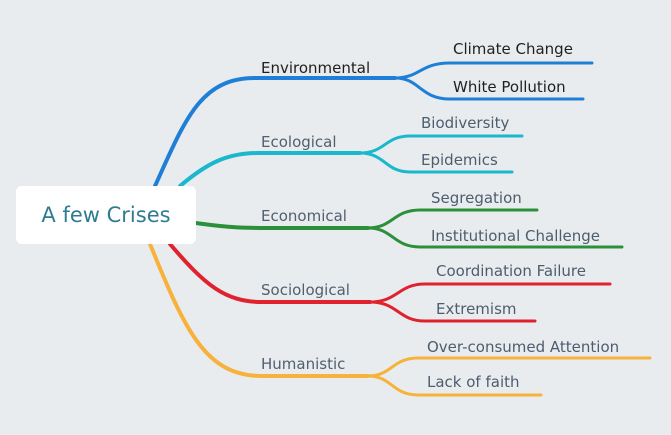 Image resolution: width=671 pixels, height=435 pixels. I want to click on connector-segregation, so click(452, 219).